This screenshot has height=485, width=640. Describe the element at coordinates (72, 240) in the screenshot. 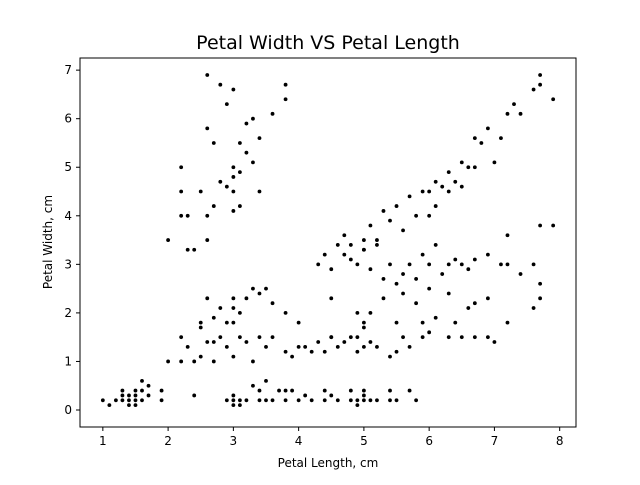

I see `y-axis: 0 1 2 3 4 5 6 7` at that location.